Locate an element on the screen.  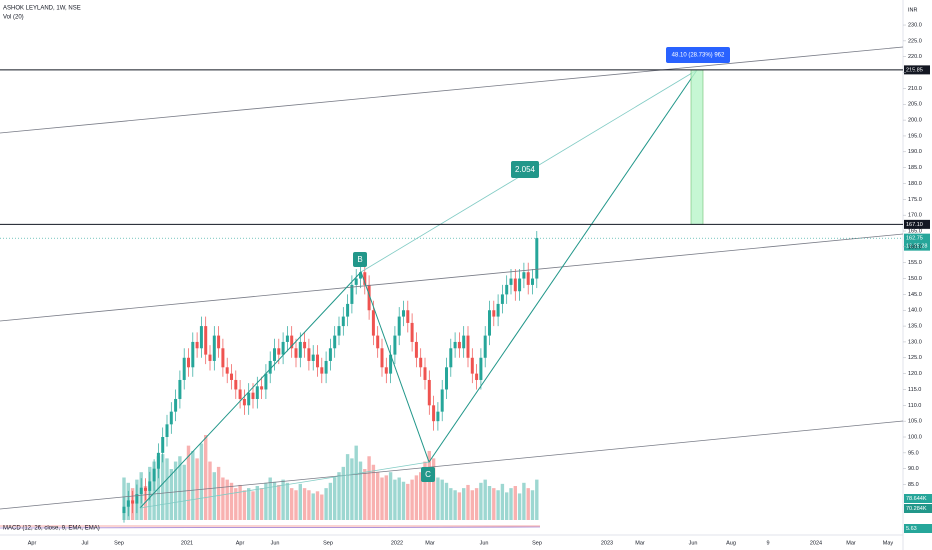
point-b: B is located at coordinates (359, 259).